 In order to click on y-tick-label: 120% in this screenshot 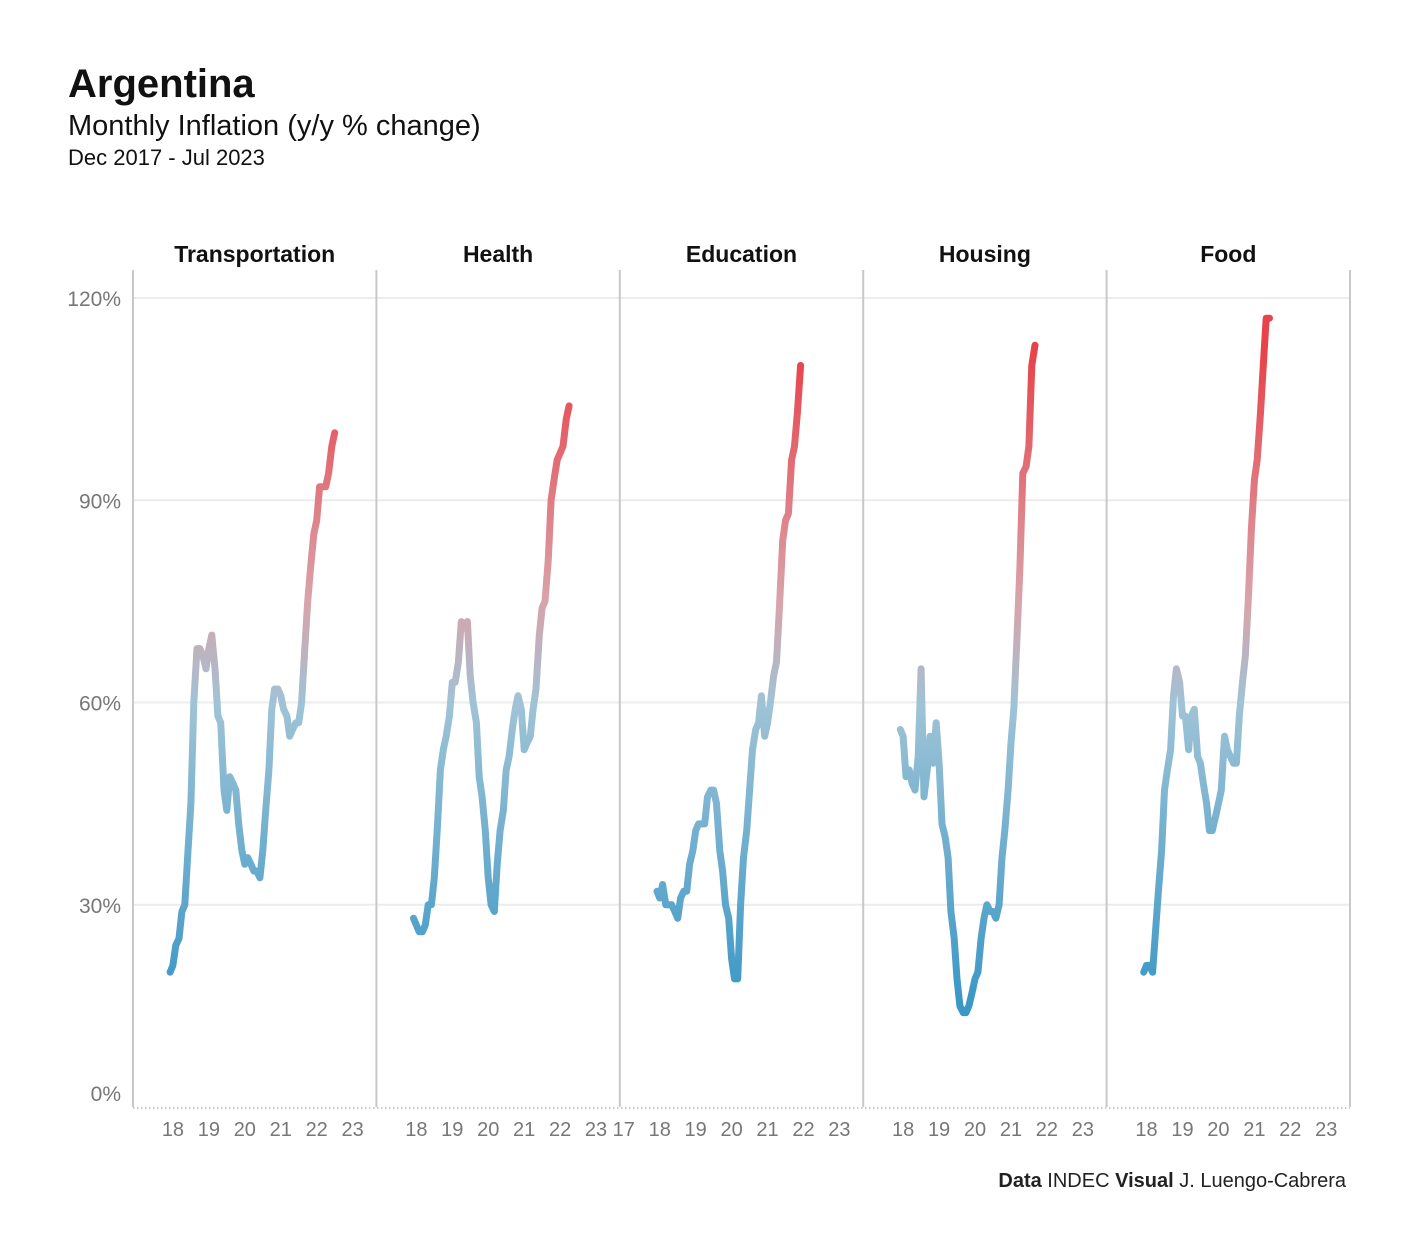, I will do `click(94, 299)`.